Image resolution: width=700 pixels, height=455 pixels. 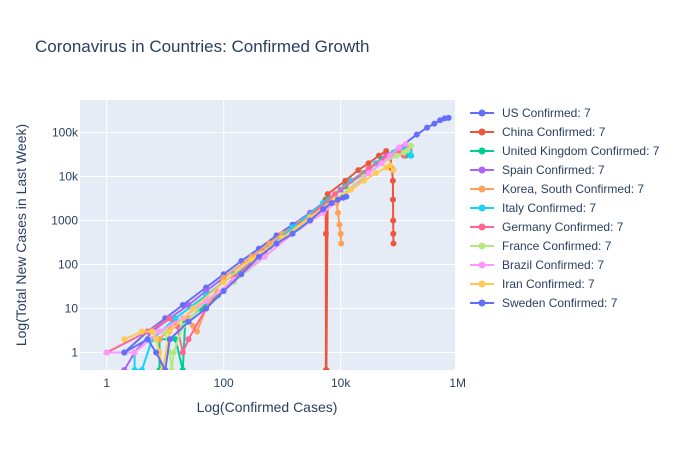 What do you see at coordinates (560, 303) in the screenshot?
I see `legend-label: Sweden Confirmed: 7` at bounding box center [560, 303].